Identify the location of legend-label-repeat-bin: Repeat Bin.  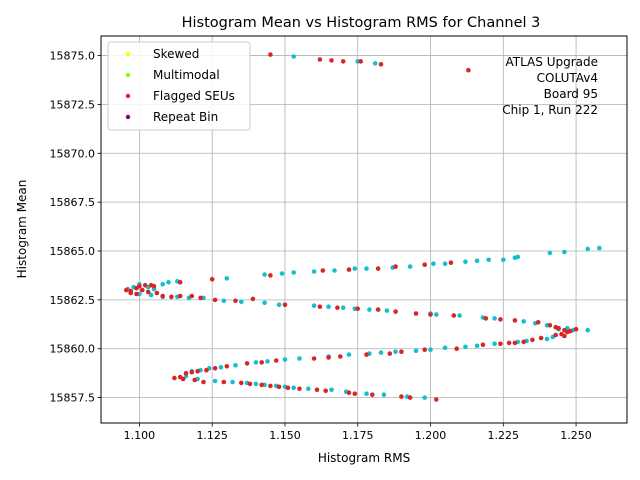
(185, 117).